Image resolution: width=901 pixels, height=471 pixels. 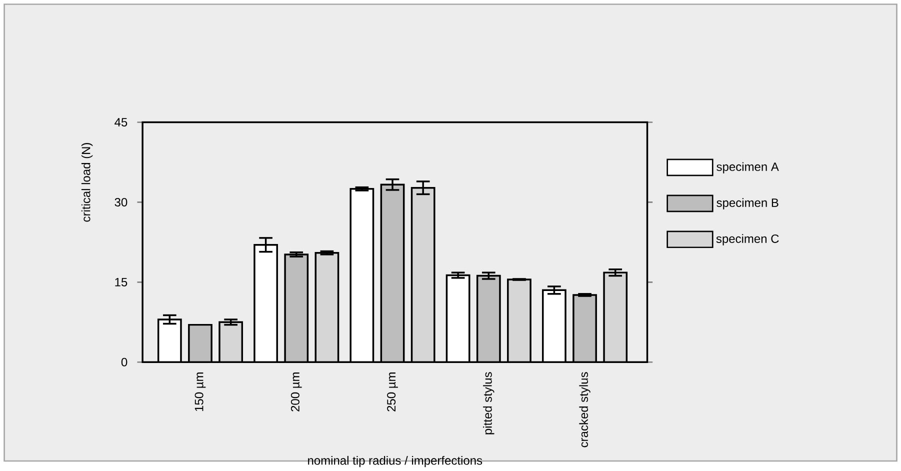 What do you see at coordinates (200, 391) in the screenshot?
I see `x-tick-label: 150 µm` at bounding box center [200, 391].